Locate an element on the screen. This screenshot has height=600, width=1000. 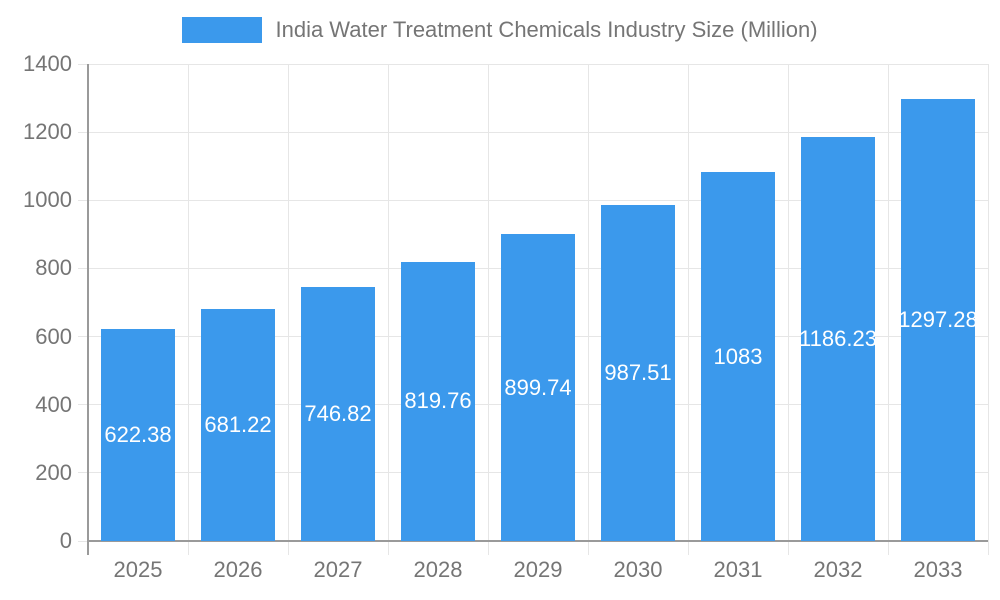
bar-value-label: 622.38 is located at coordinates (138, 434).